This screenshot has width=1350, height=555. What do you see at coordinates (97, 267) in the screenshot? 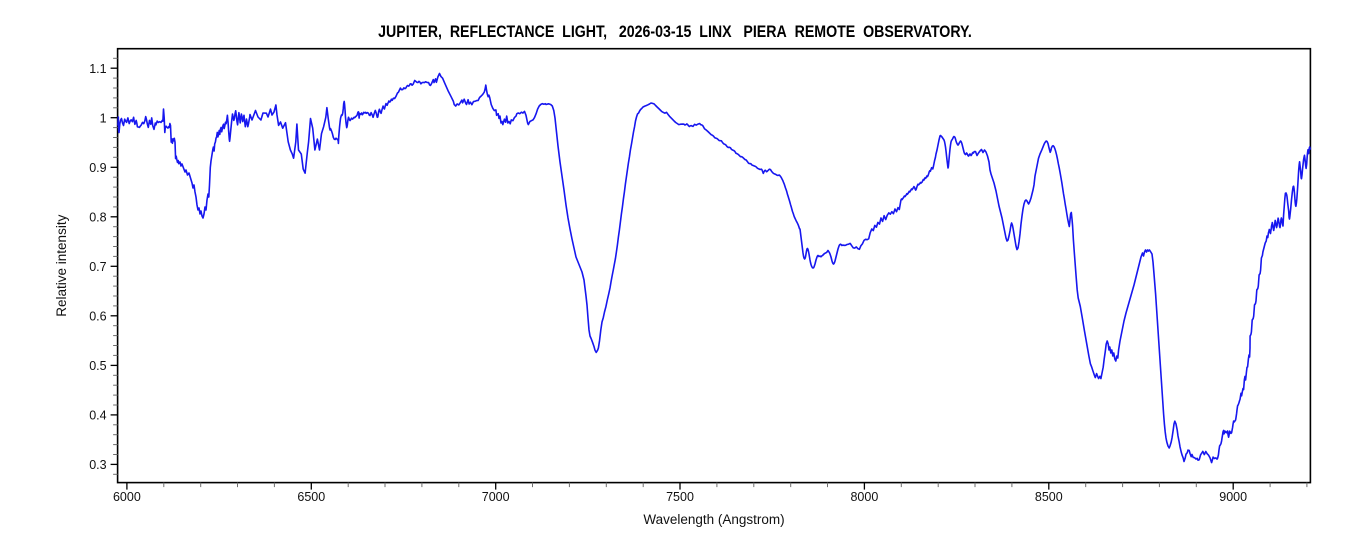
I see `svg-text: 0.7` at bounding box center [97, 267].